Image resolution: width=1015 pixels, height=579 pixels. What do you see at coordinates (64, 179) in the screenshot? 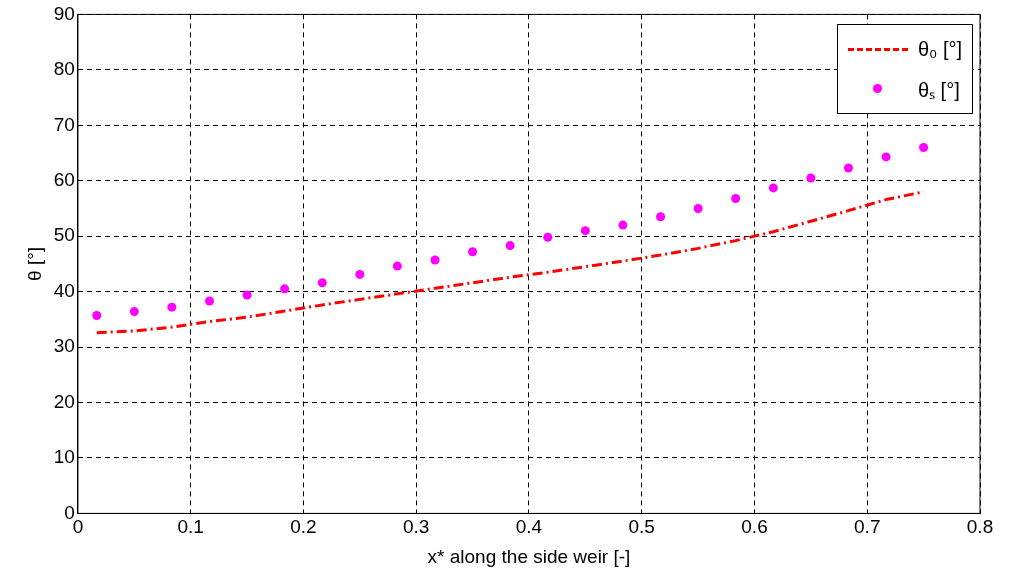
I see `y-tick-label: 60` at bounding box center [64, 179].